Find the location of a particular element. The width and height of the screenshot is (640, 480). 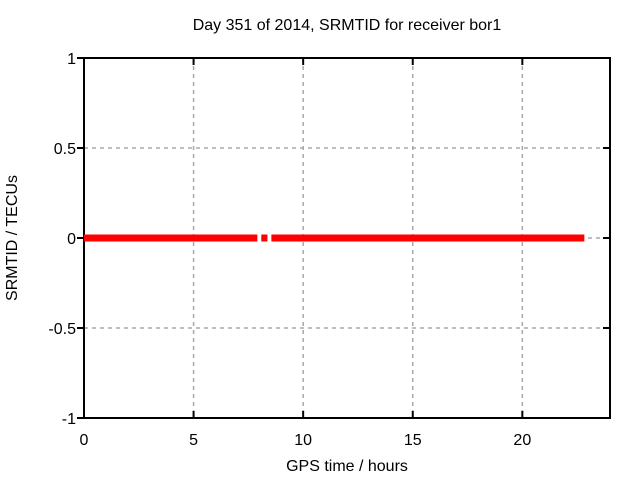

y-tick-label: -1 is located at coordinates (69, 419).